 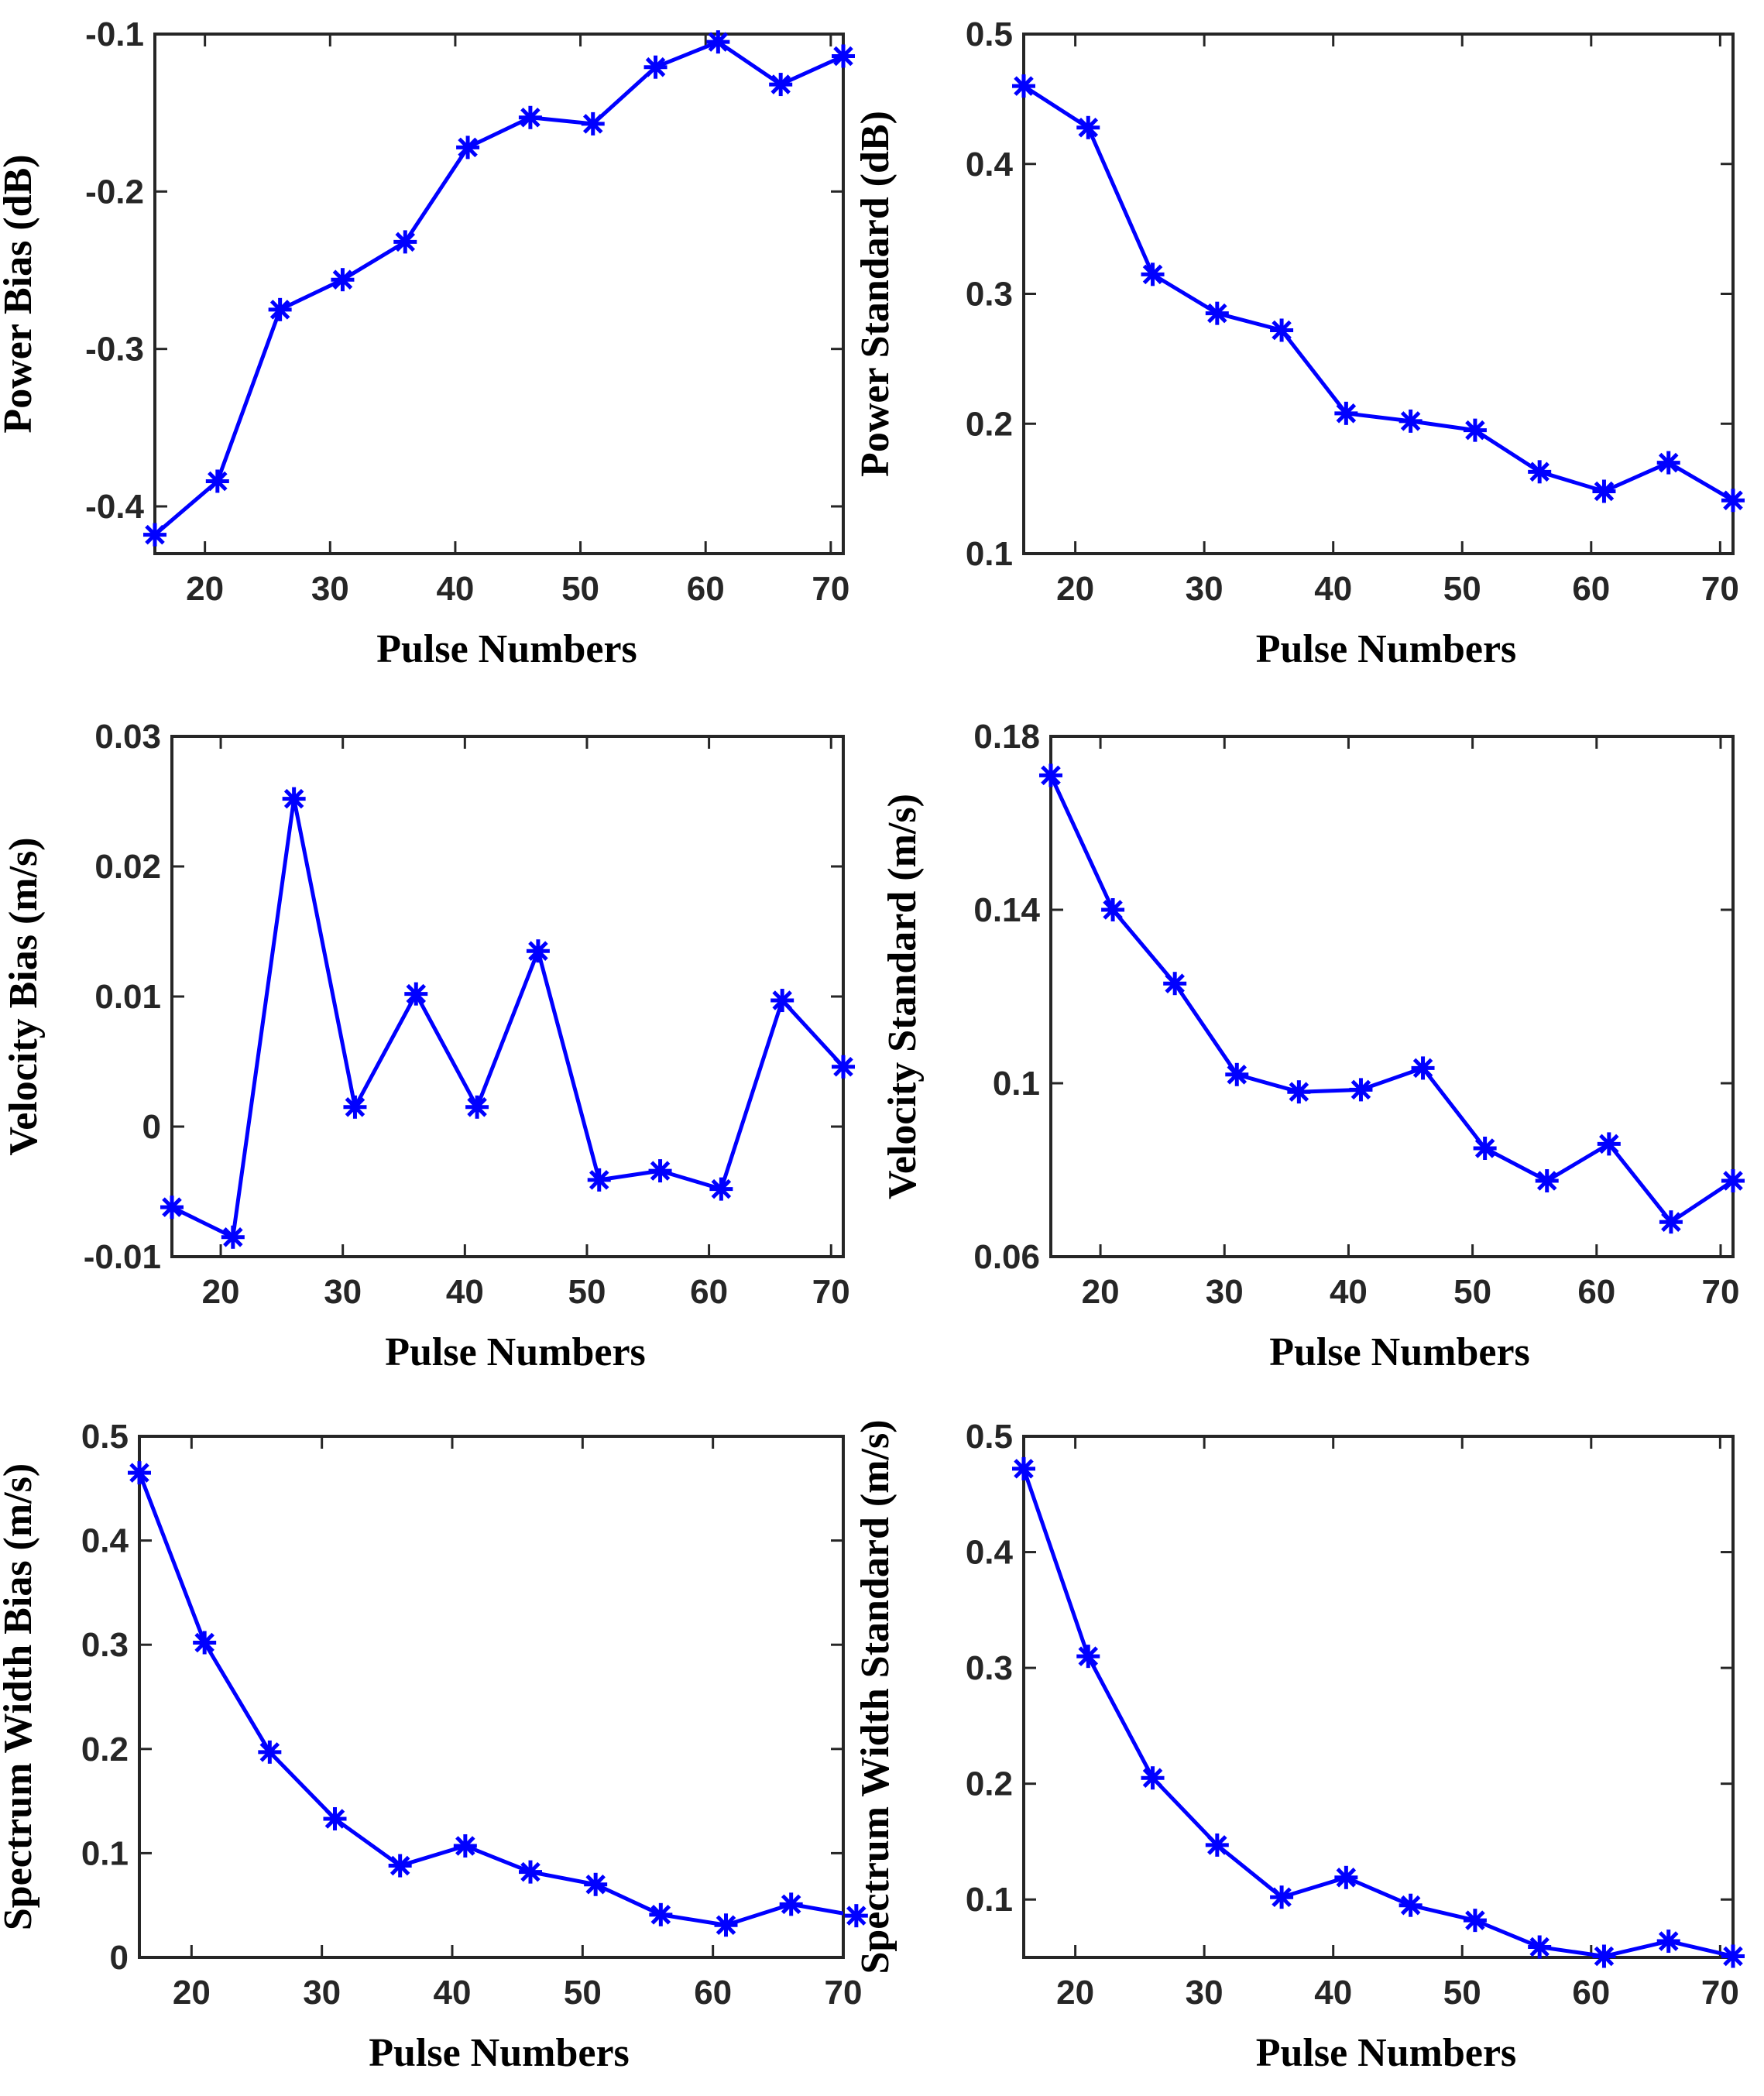 What do you see at coordinates (1006, 737) in the screenshot?
I see `y-tick-label: 0.18` at bounding box center [1006, 737].